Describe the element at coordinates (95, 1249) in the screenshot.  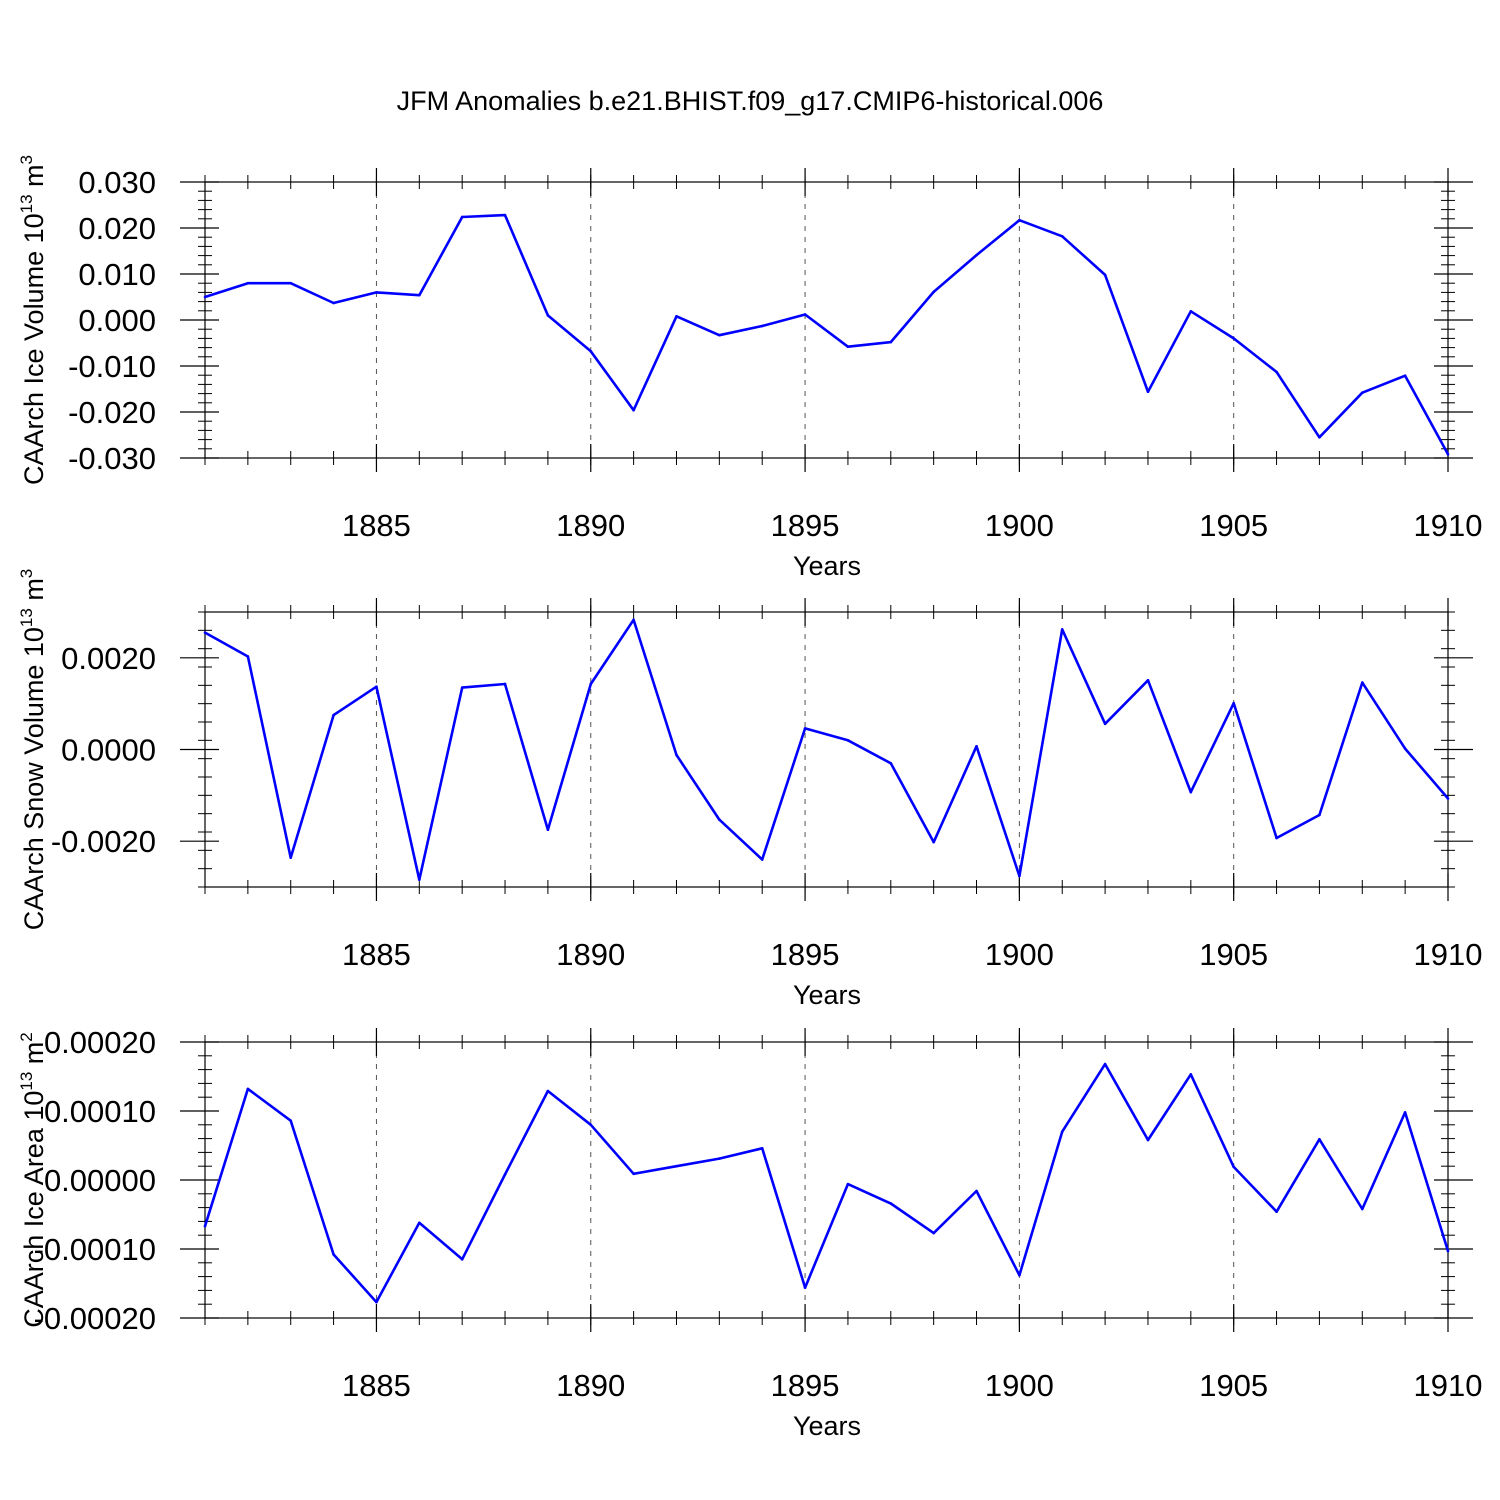
I see `y-tick-label: -0.00010` at that location.